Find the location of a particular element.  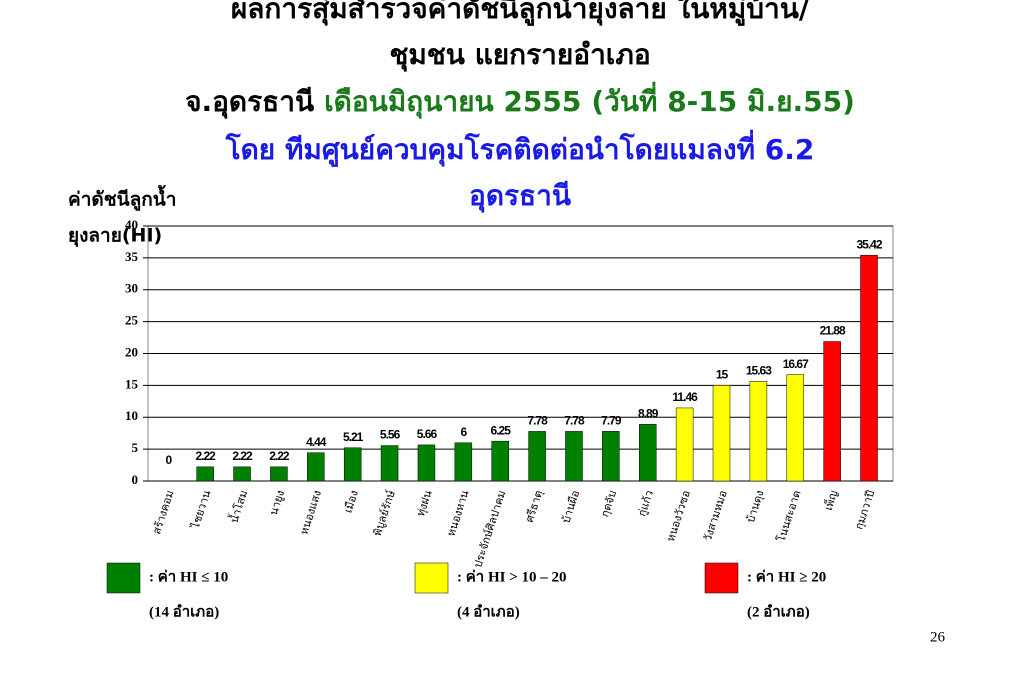

x-tick-label: กุมภวาปี is located at coordinates (864, 510).